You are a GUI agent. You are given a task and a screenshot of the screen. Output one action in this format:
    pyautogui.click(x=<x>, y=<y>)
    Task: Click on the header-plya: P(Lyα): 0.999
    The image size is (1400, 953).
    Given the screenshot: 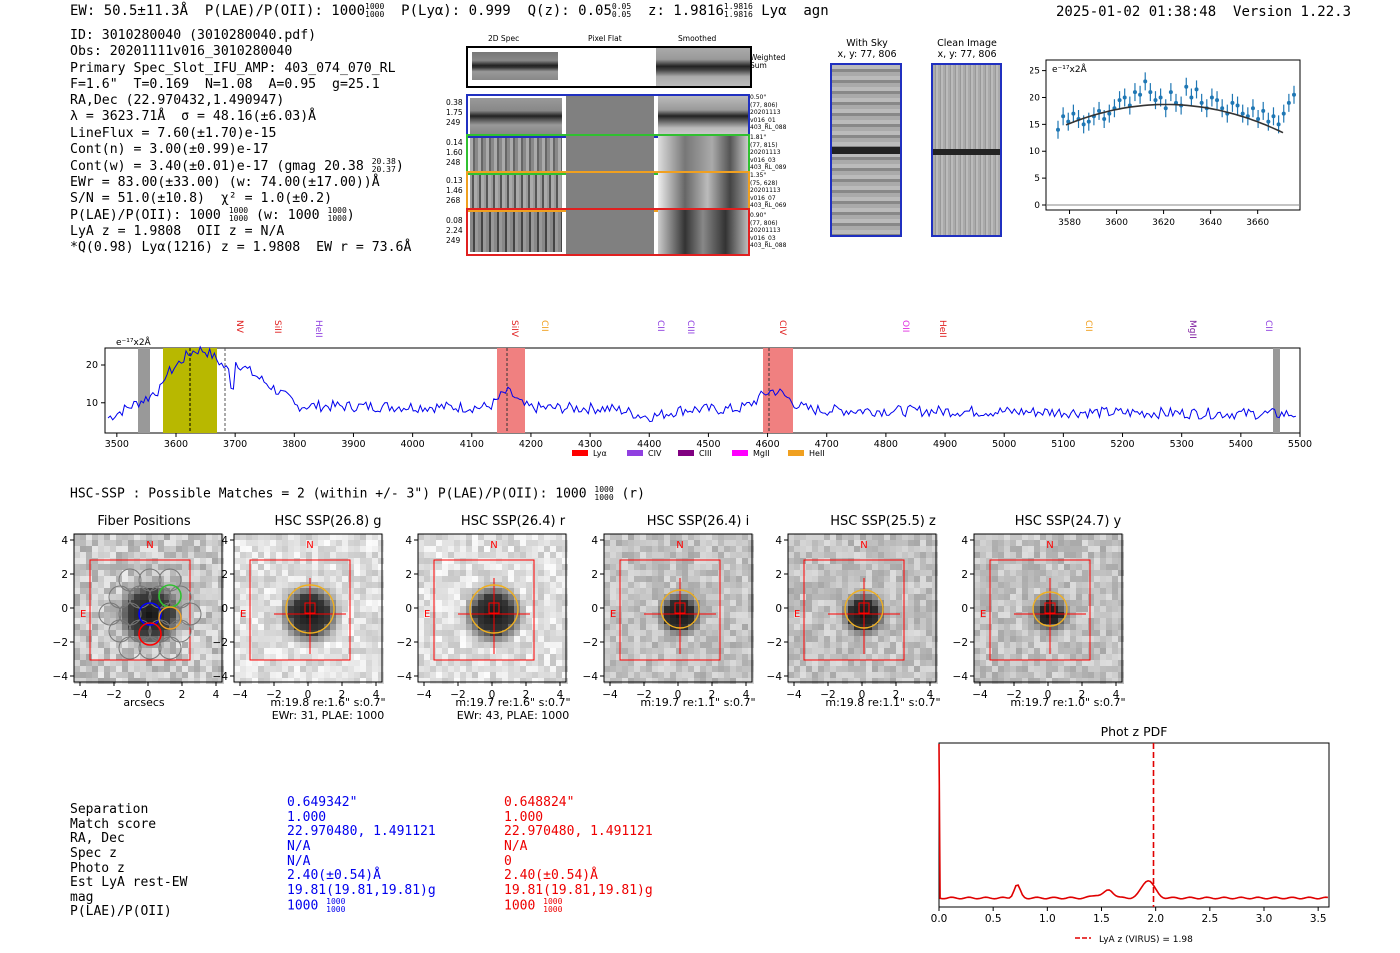 What is the action you would take?
    pyautogui.click(x=456, y=11)
    